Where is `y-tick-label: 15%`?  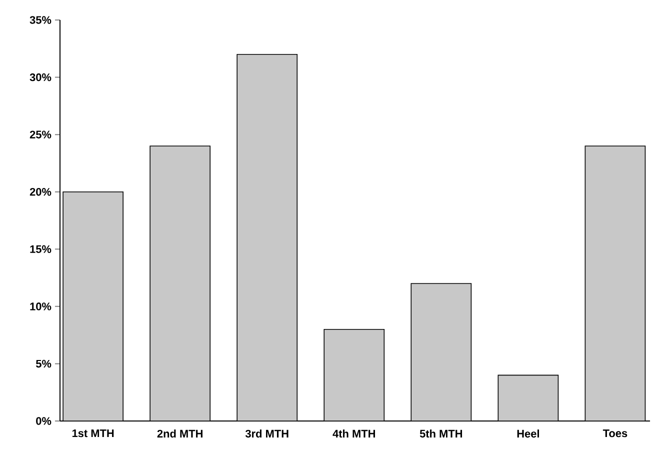
y-tick-label: 15% is located at coordinates (41, 249).